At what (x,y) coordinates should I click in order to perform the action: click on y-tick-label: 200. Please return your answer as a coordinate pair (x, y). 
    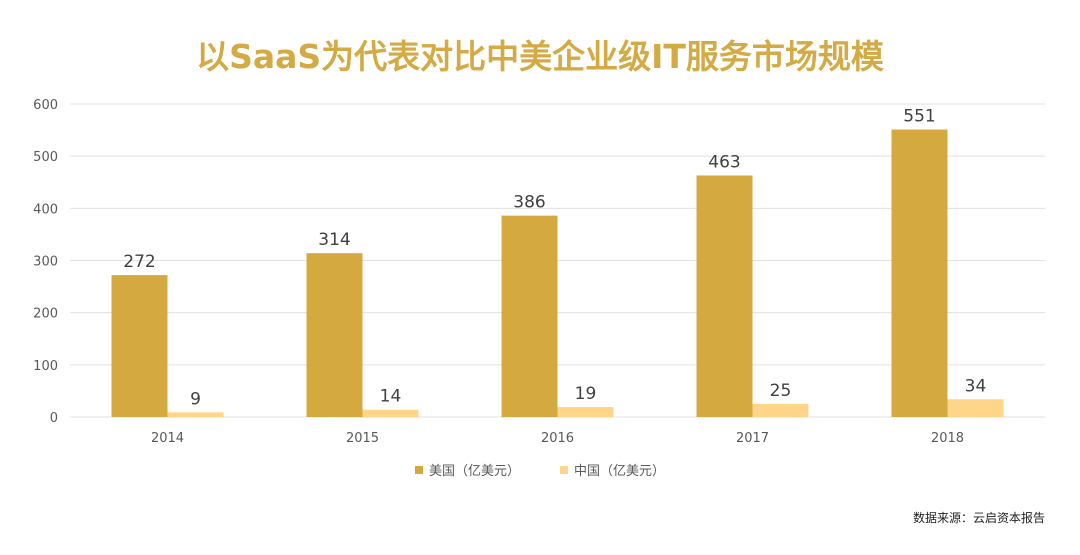
    Looking at the image, I should click on (45, 314).